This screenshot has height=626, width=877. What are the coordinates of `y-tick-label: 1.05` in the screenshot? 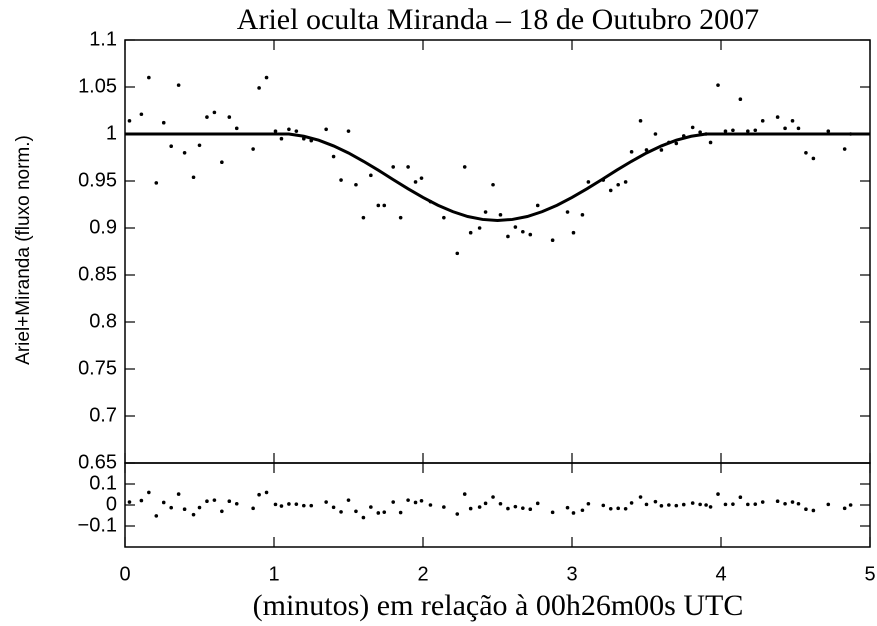 It's located at (97, 86).